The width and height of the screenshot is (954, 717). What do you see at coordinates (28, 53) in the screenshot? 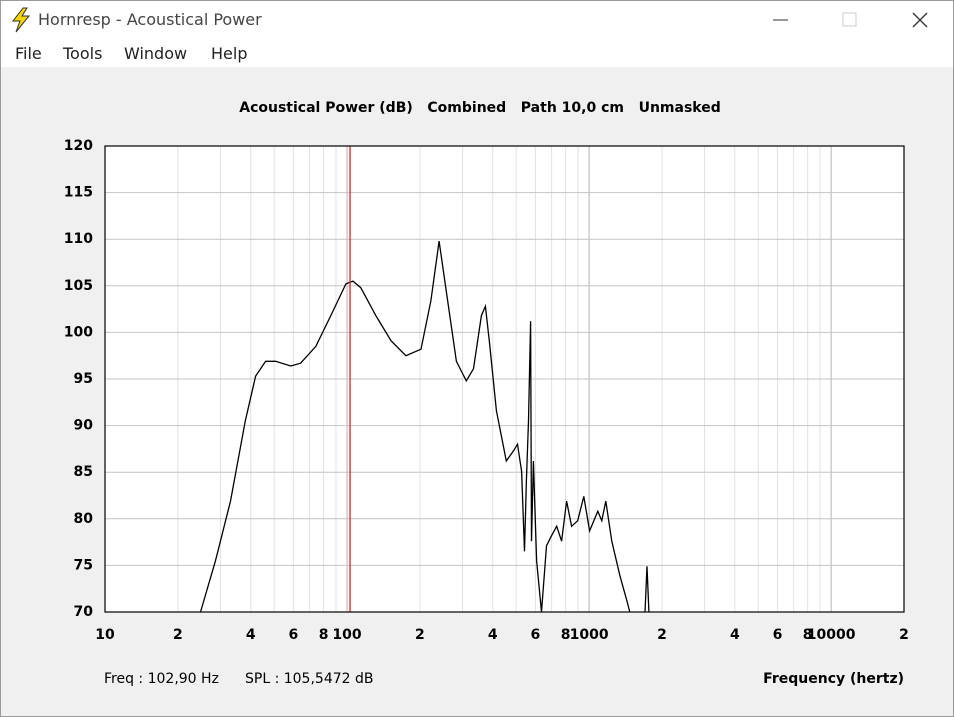
I see `menu-item: File` at bounding box center [28, 53].